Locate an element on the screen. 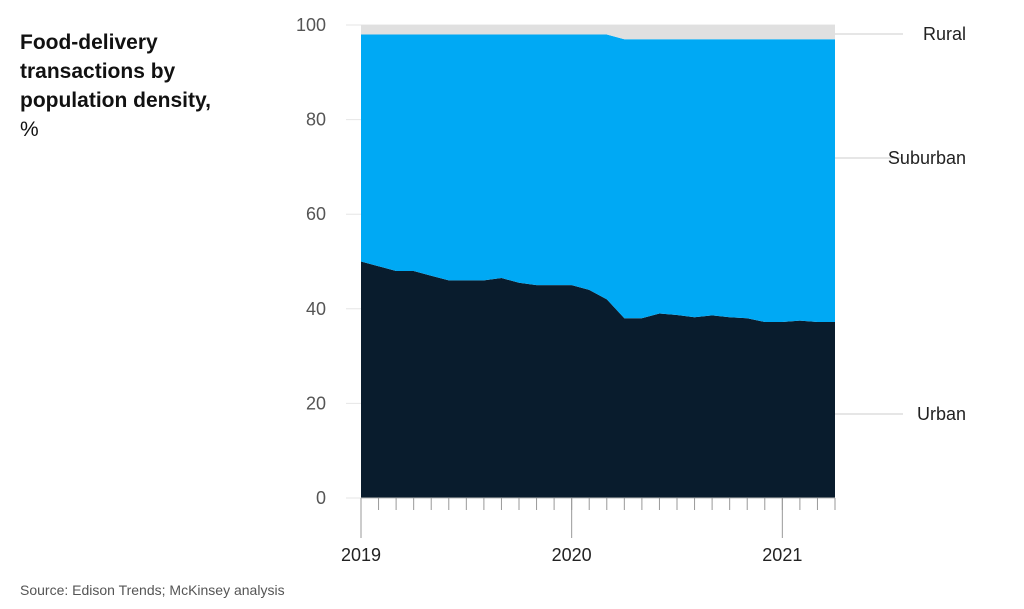 The width and height of the screenshot is (1024, 609). y-tick-label: 60 is located at coordinates (316, 214).